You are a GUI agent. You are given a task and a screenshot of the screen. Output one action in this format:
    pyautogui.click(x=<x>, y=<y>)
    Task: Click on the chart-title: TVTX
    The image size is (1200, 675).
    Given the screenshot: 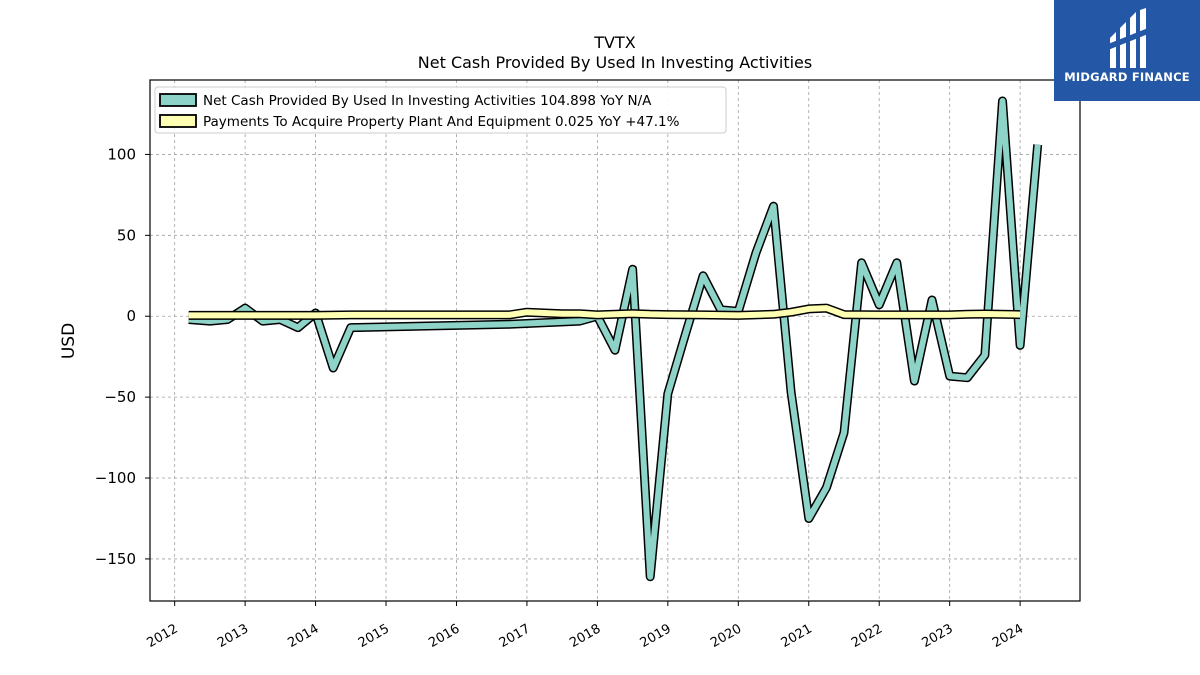 What is the action you would take?
    pyautogui.click(x=614, y=42)
    